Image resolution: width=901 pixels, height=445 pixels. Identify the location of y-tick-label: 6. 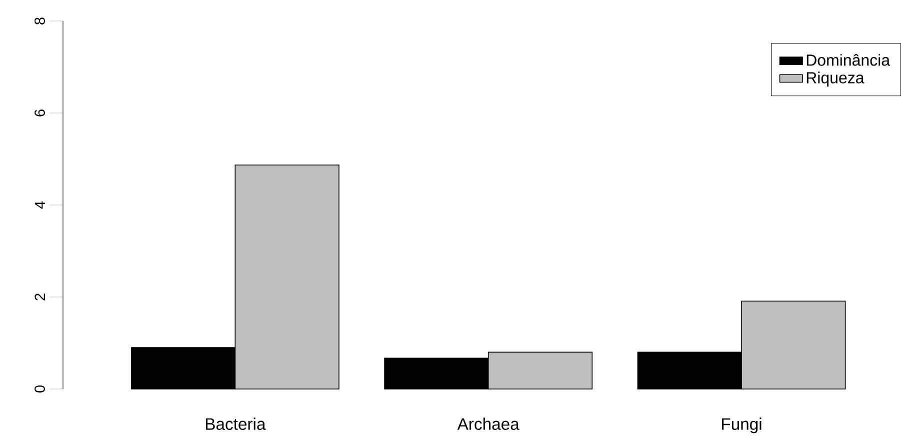
(39, 113).